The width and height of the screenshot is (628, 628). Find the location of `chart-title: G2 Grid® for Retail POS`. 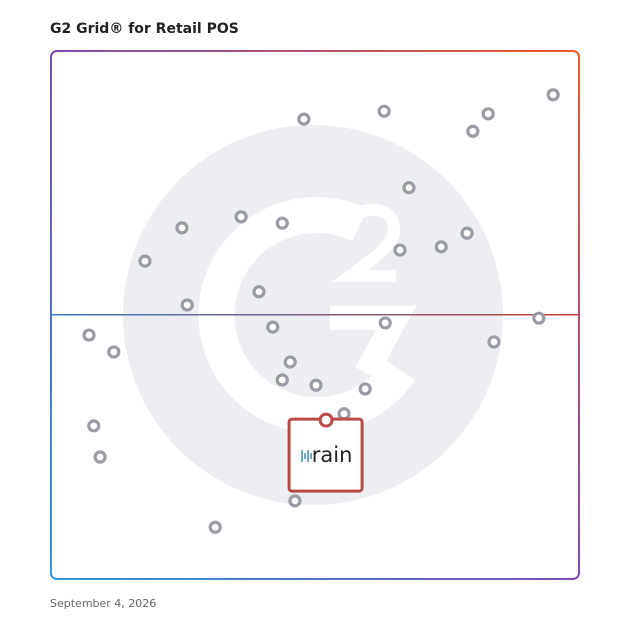

chart-title: G2 Grid® for Retail POS is located at coordinates (144, 29).